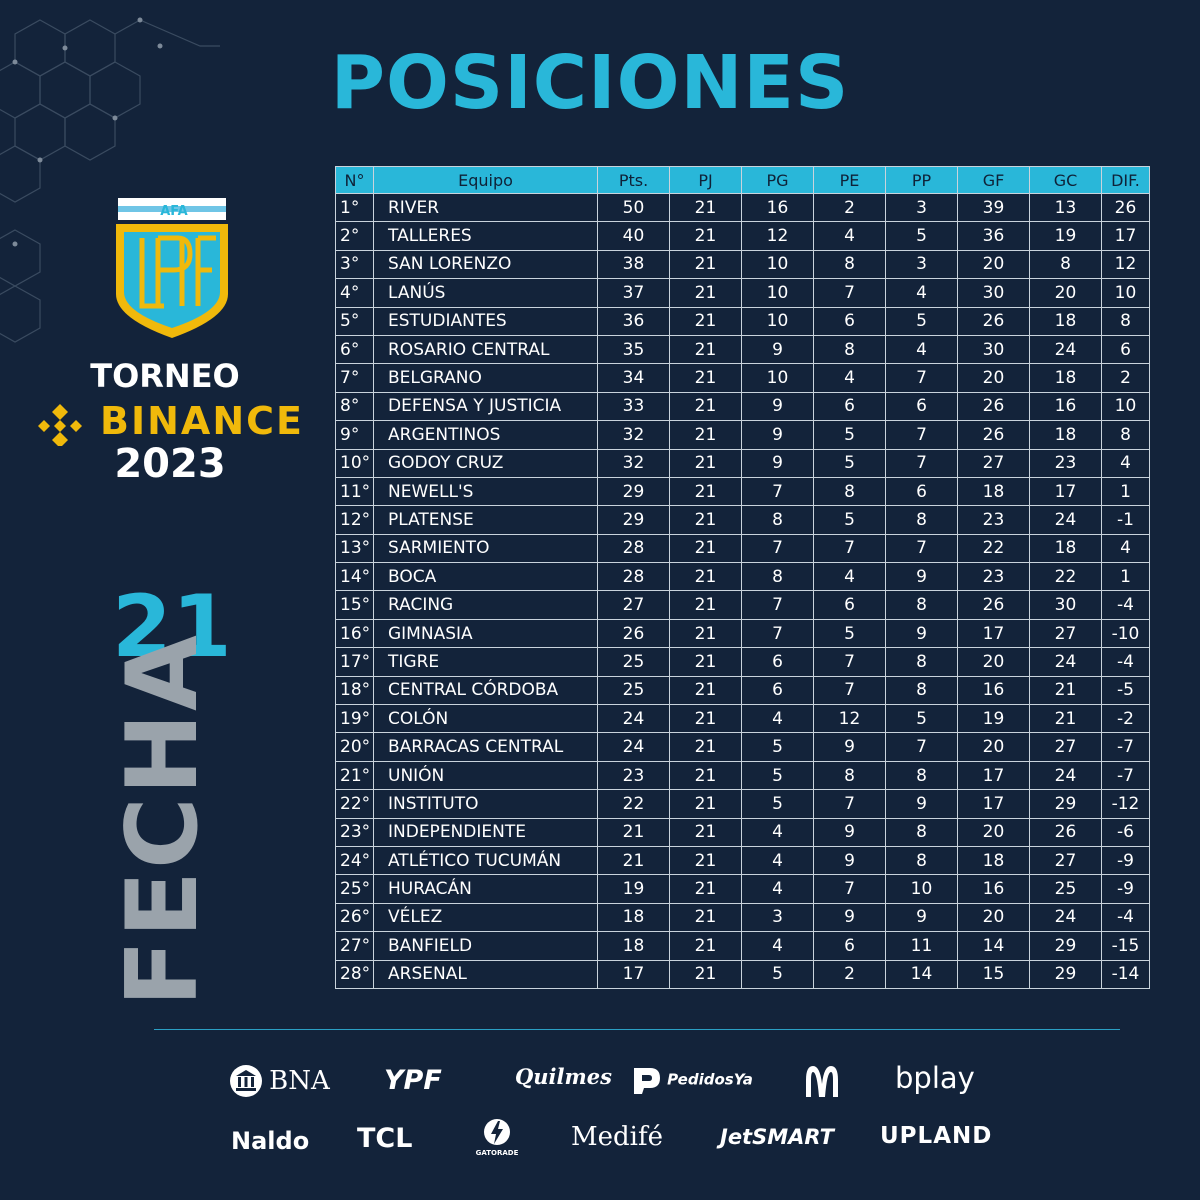 This screenshot has width=1200, height=1200. What do you see at coordinates (1125, 719) in the screenshot?
I see `stat-cell: -2` at bounding box center [1125, 719].